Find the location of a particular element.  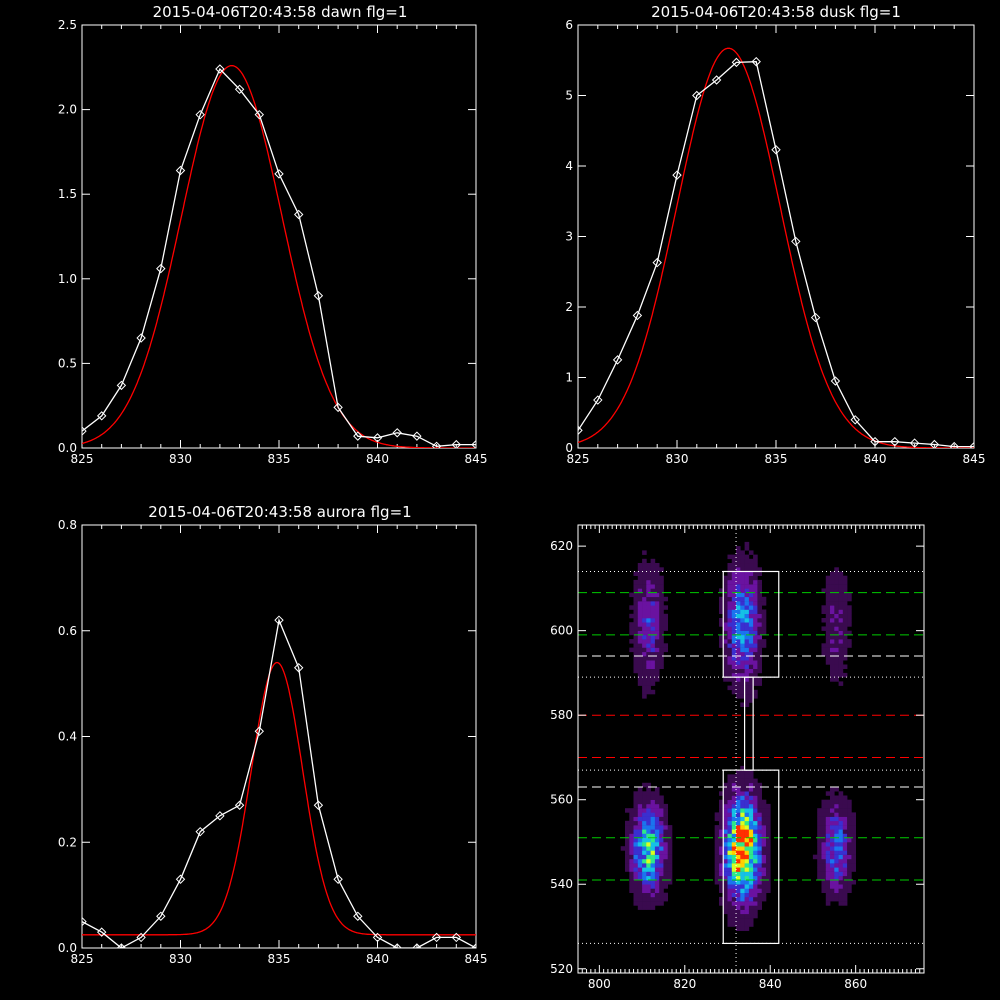

dawn-x-tick-label: 830 is located at coordinates (180, 459).